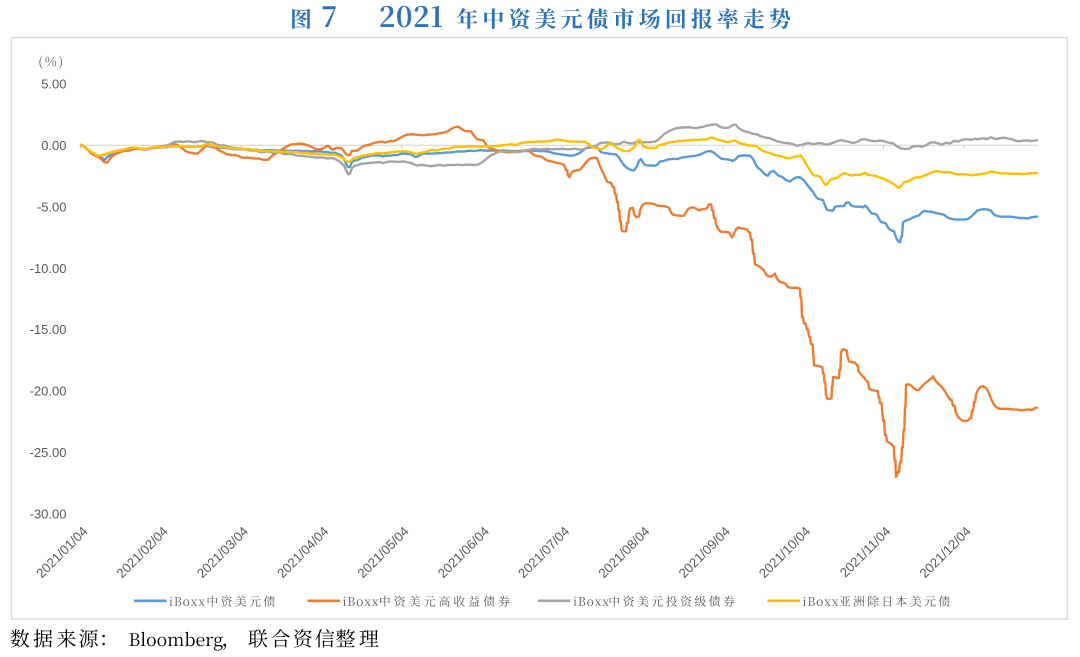 The height and width of the screenshot is (657, 1080). What do you see at coordinates (48, 452) in the screenshot?
I see `svg-text: -25.00` at bounding box center [48, 452].